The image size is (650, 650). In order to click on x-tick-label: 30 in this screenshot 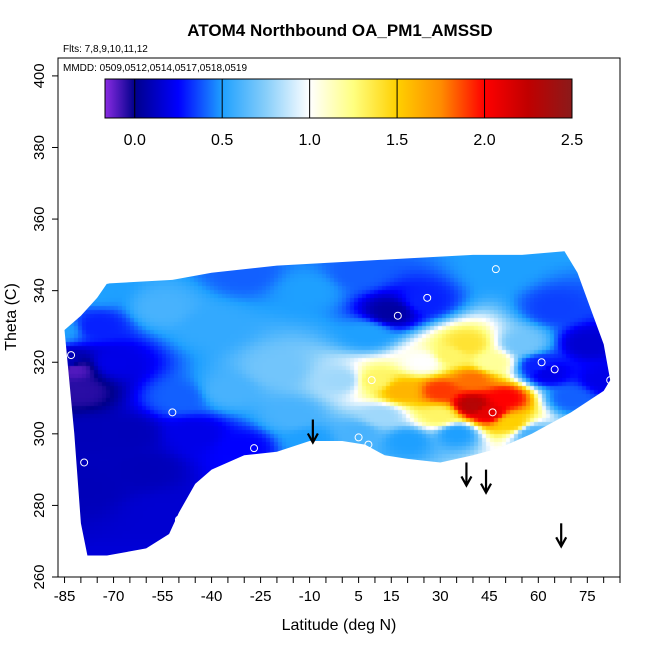, I will do `click(440, 596)`.